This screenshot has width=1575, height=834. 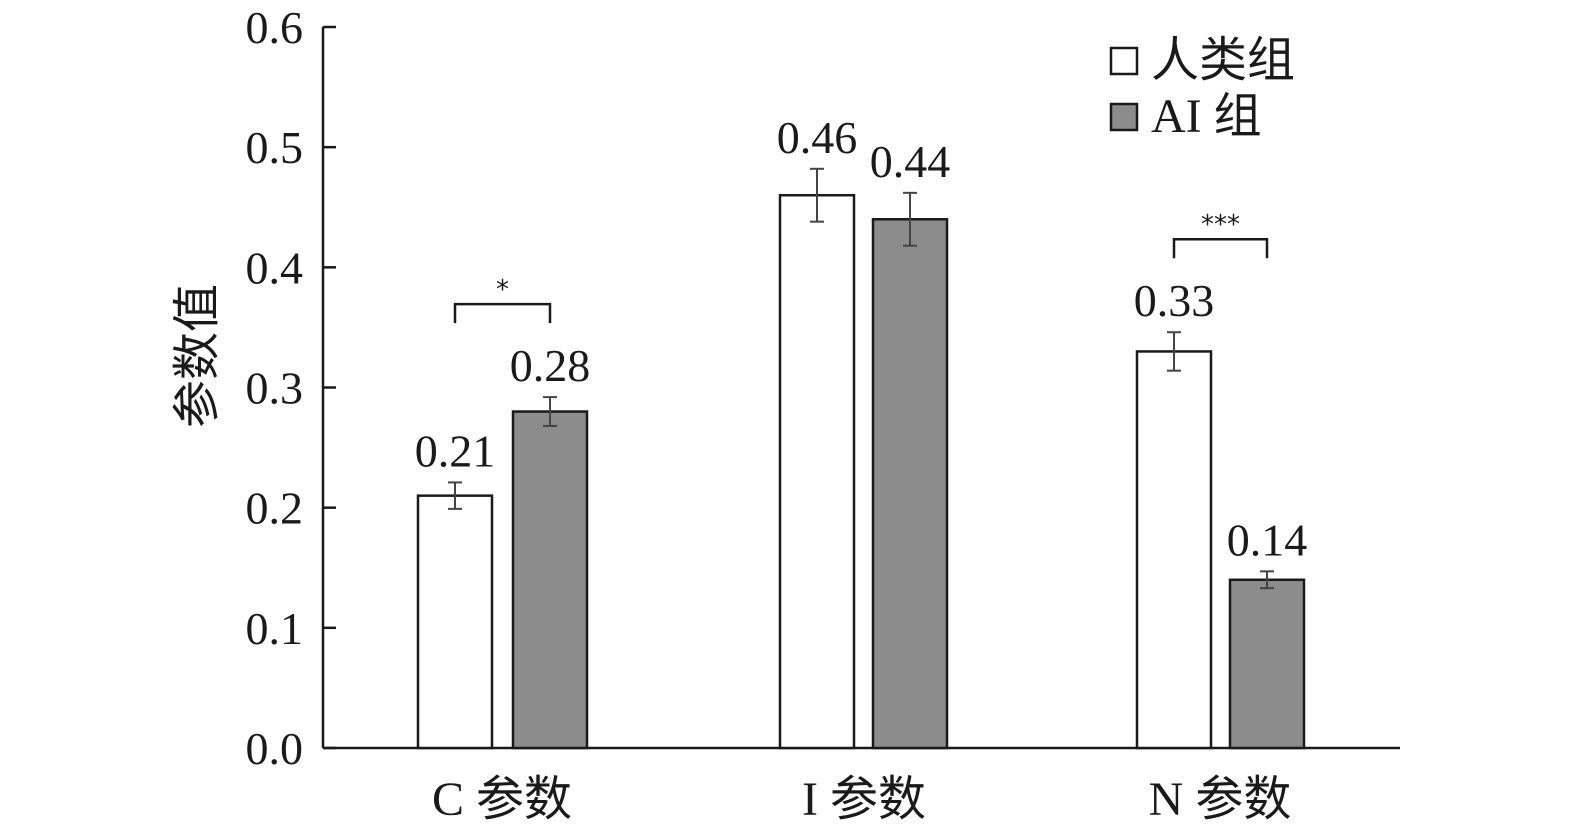 What do you see at coordinates (502, 799) in the screenshot?
I see `x-category-label: C 参数` at bounding box center [502, 799].